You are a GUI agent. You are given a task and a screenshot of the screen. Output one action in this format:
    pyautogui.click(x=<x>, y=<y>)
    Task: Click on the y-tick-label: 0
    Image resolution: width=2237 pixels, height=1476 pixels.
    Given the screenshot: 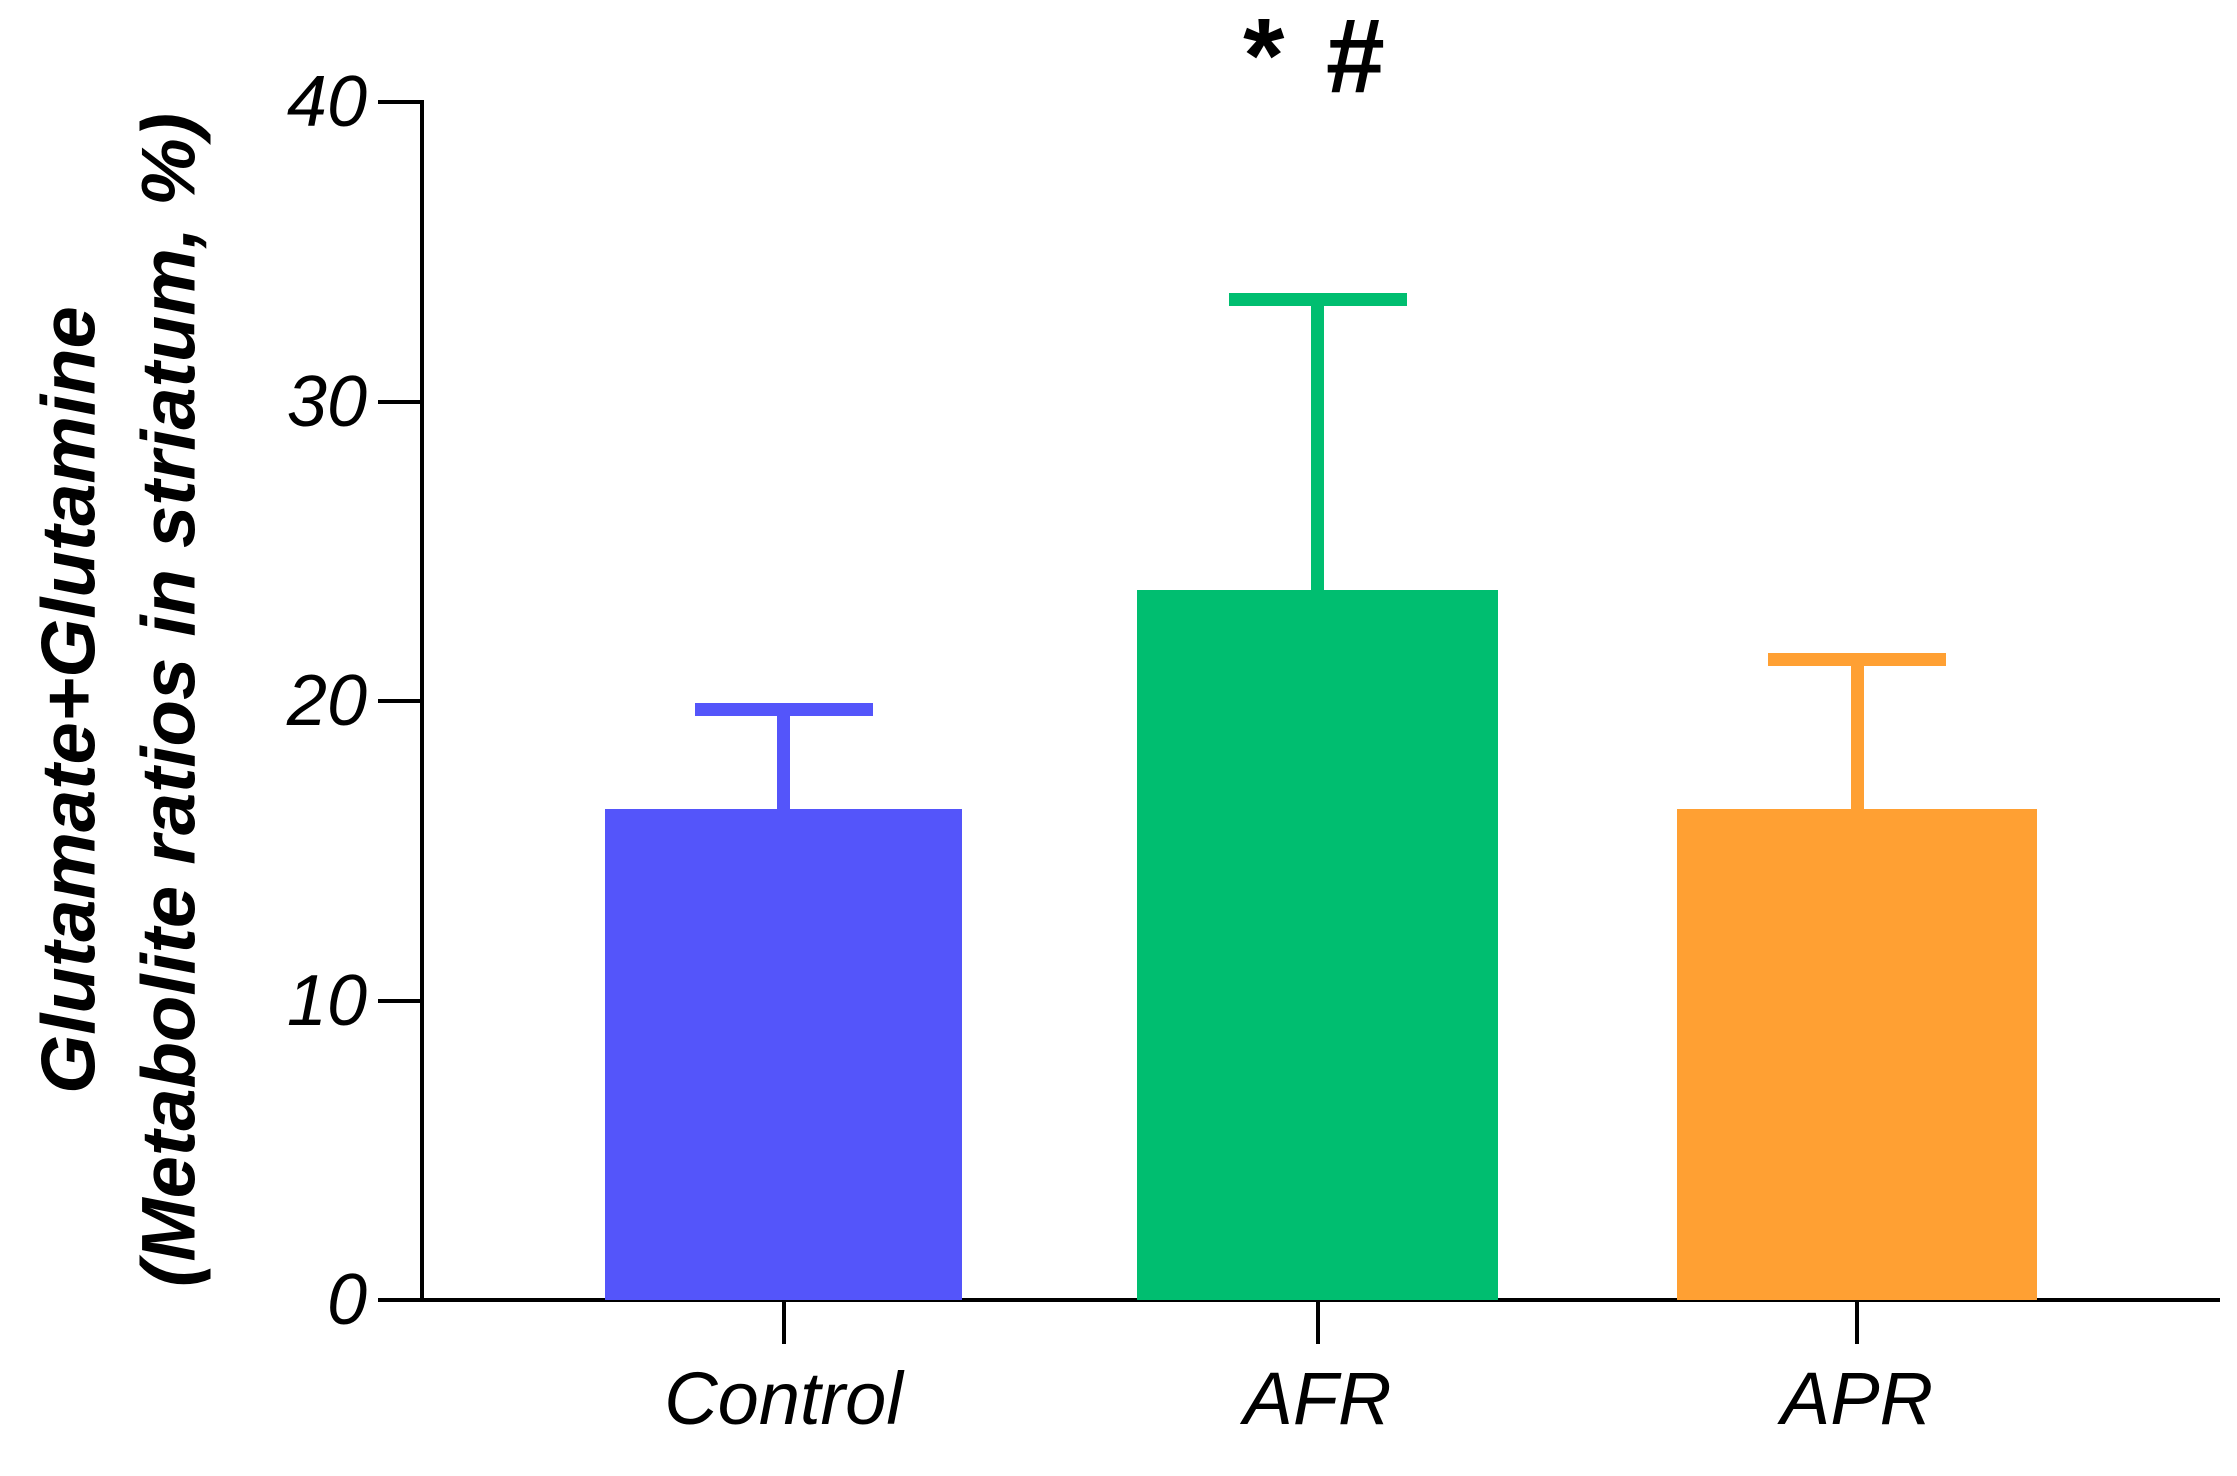 What is the action you would take?
    pyautogui.click(x=346, y=1300)
    